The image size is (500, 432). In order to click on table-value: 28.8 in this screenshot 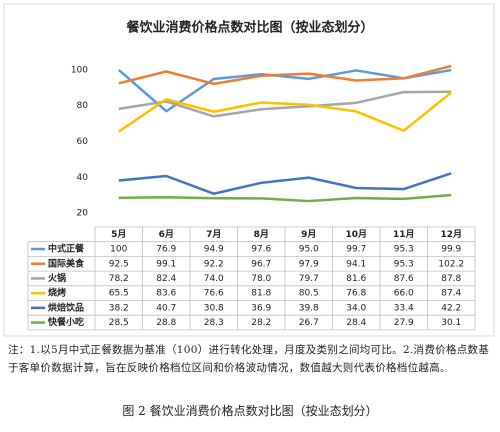, I will do `click(166, 323)`.